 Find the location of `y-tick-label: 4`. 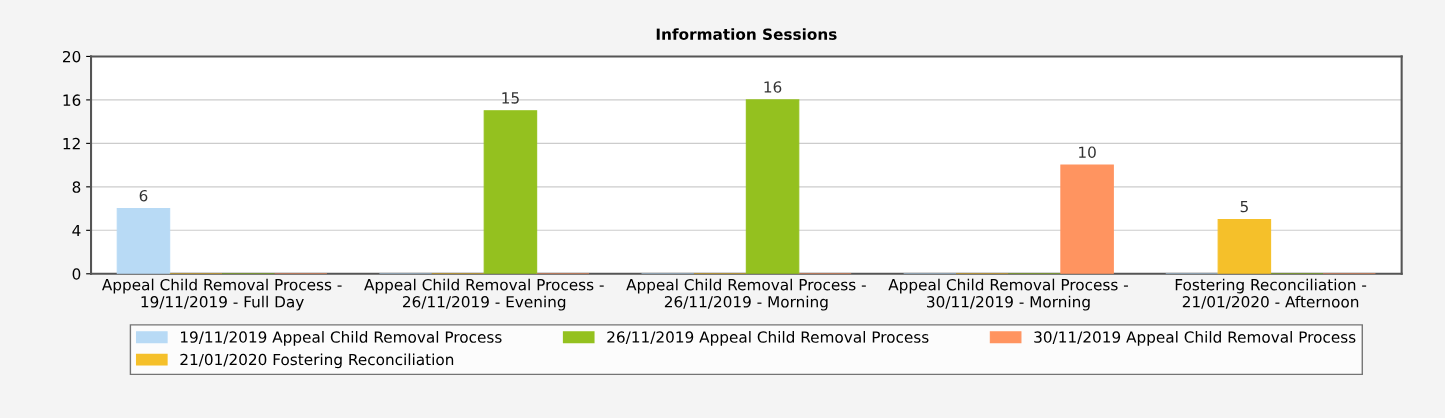

y-tick-label: 4 is located at coordinates (76, 230).